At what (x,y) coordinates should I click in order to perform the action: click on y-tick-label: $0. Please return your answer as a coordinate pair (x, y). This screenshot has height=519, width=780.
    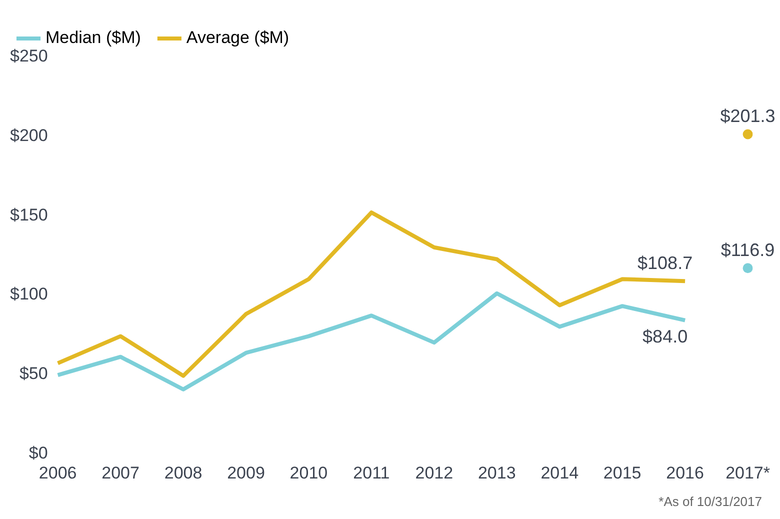
    Looking at the image, I should click on (38, 452).